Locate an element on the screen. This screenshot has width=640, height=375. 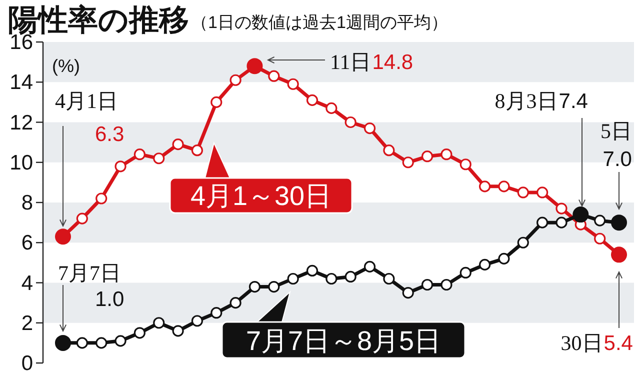
annotation: 1.0 is located at coordinates (109, 299).